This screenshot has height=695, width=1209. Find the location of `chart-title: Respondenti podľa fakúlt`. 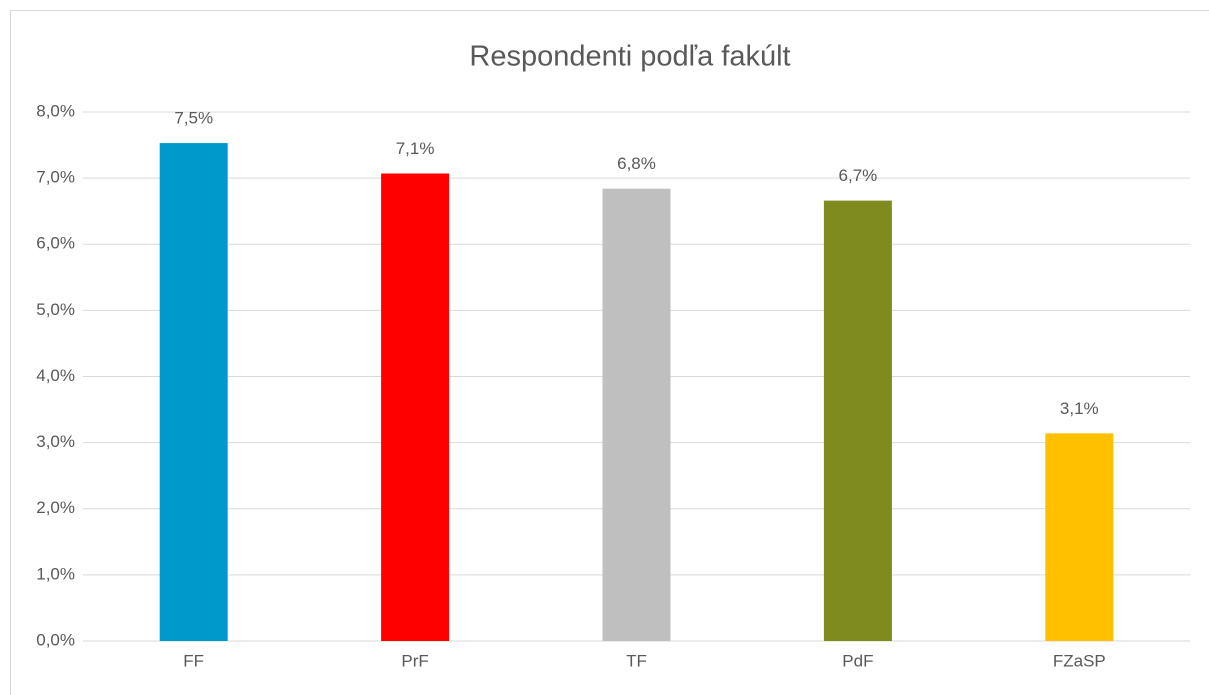

chart-title: Respondenti podľa fakúlt is located at coordinates (629, 57).